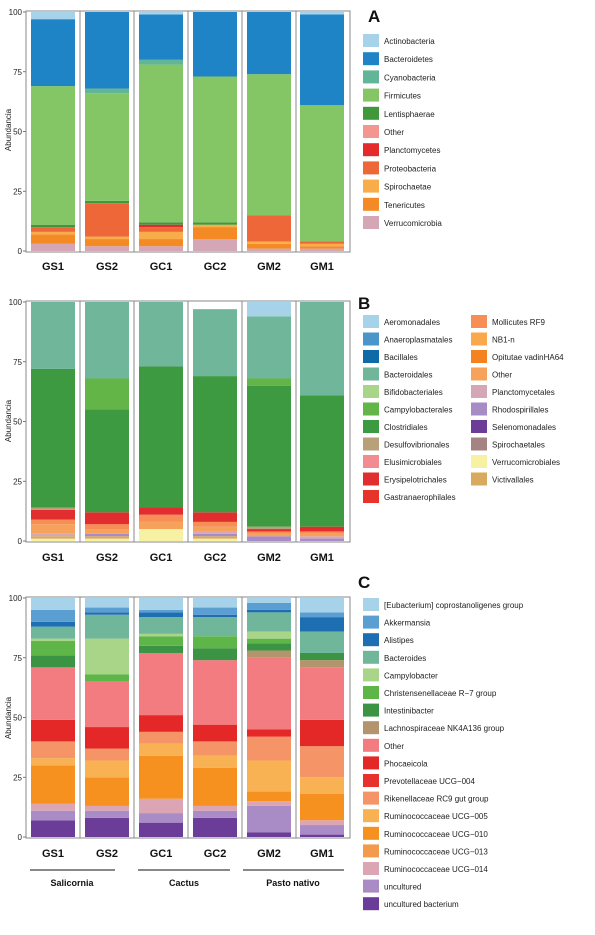 The height and width of the screenshot is (935, 595). Describe the element at coordinates (107, 527) in the screenshot. I see `bar-segment-gs2-mollicutes-rf9` at that location.